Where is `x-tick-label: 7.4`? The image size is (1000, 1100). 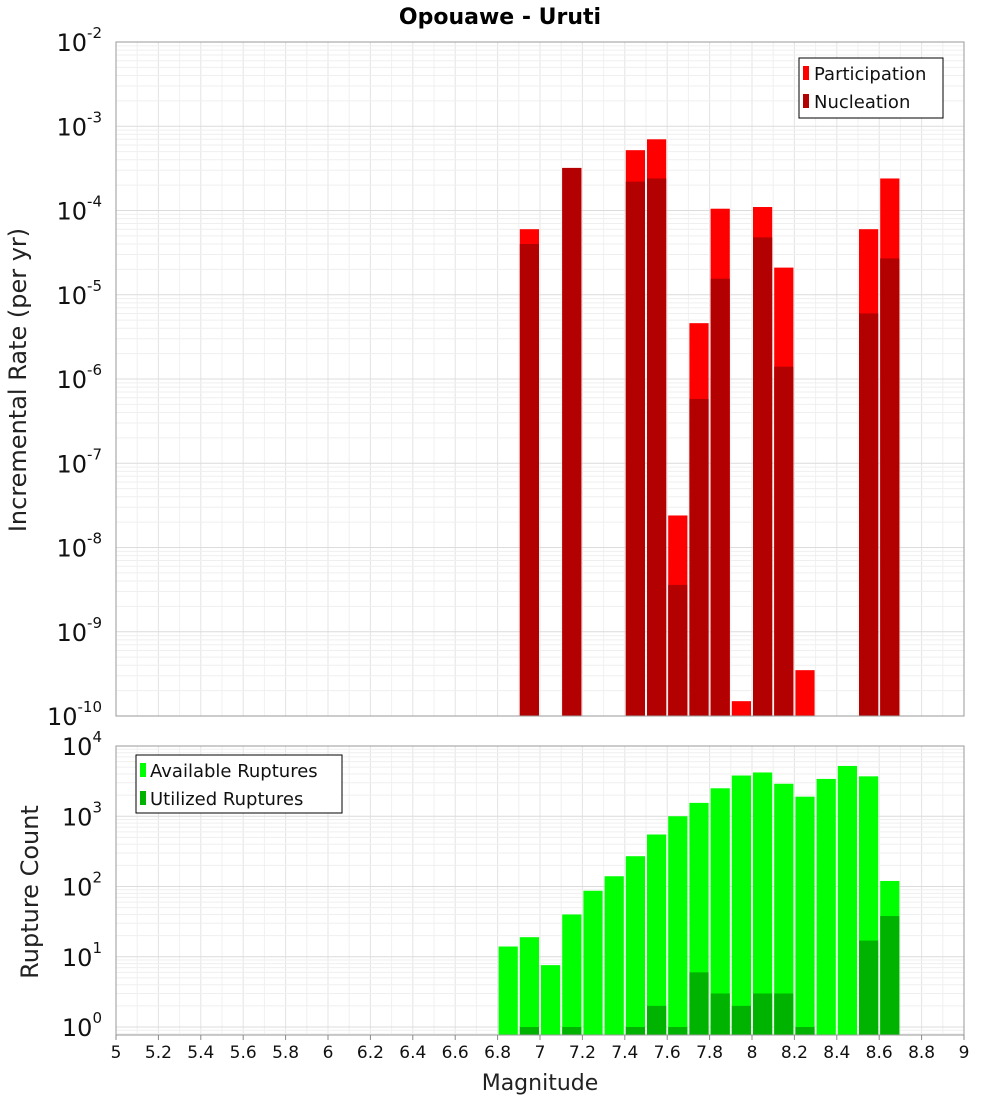 x-tick-label: 7.4 is located at coordinates (624, 1053).